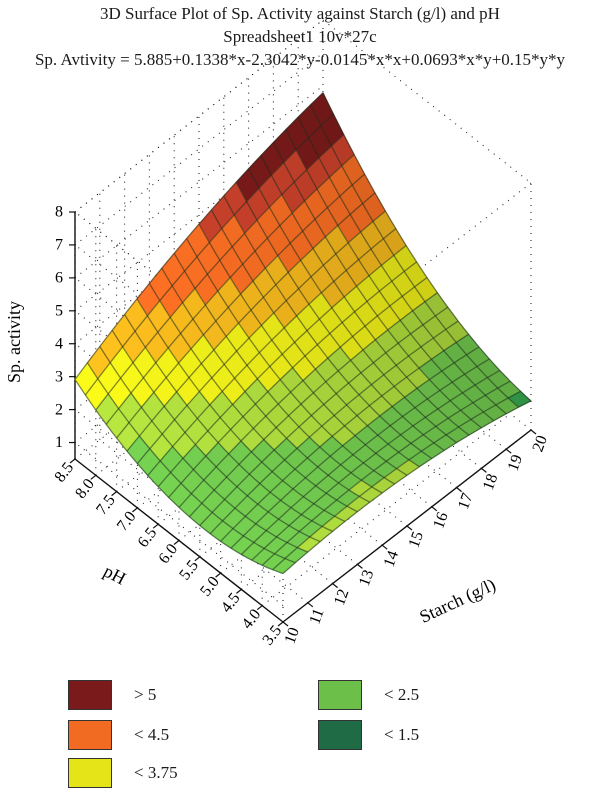 The image size is (600, 788). I want to click on legend-label: < 1.5, so click(402, 734).